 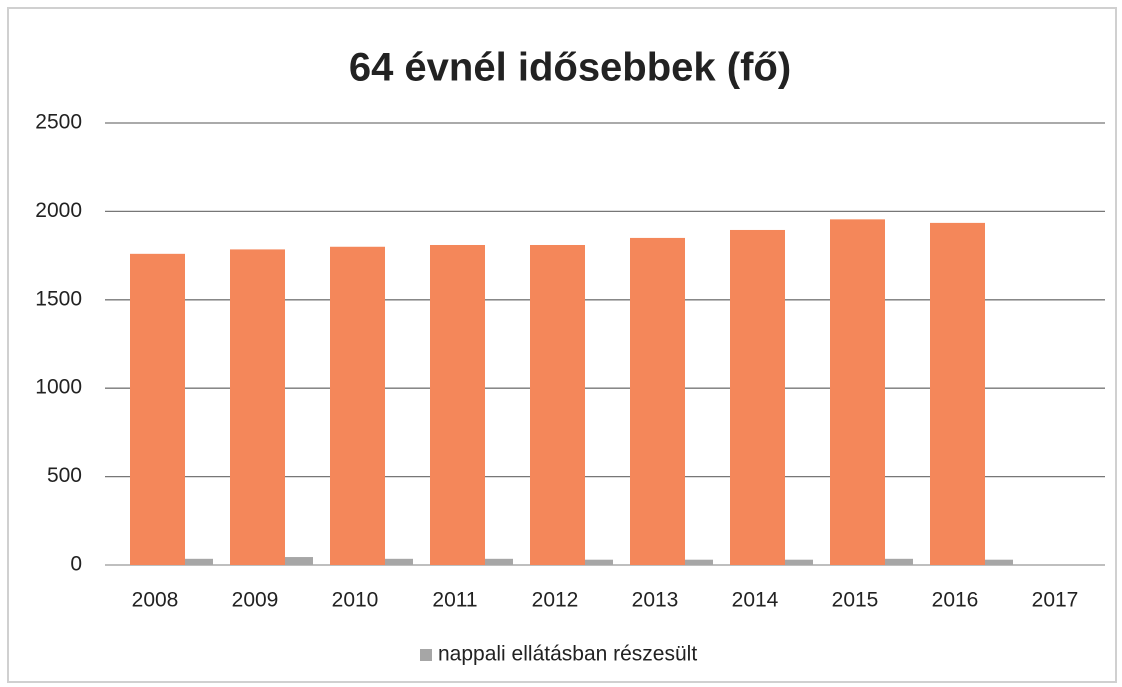 What do you see at coordinates (755, 600) in the screenshot?
I see `x-tick-label: 2014` at bounding box center [755, 600].